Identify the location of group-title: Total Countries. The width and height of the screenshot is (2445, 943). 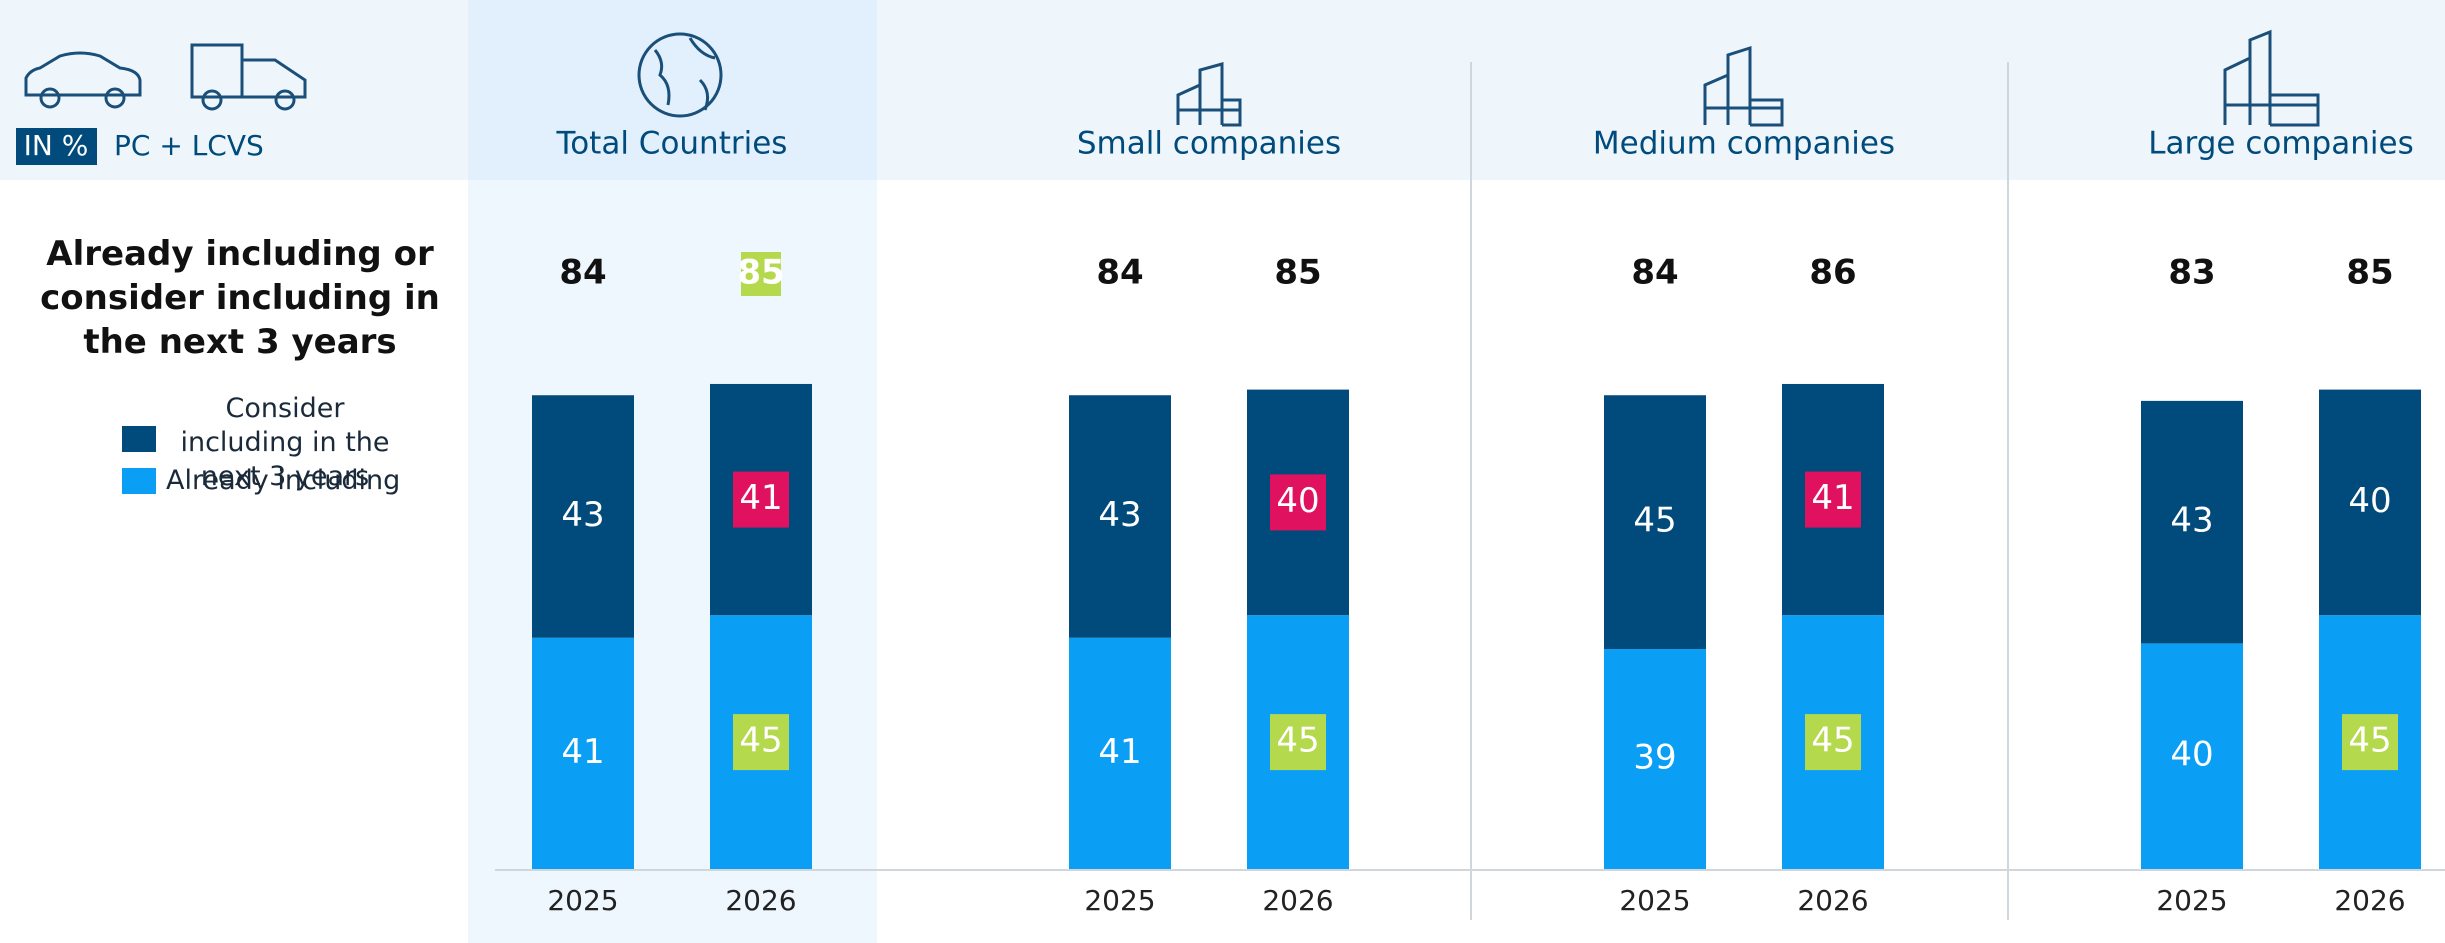
(672, 144).